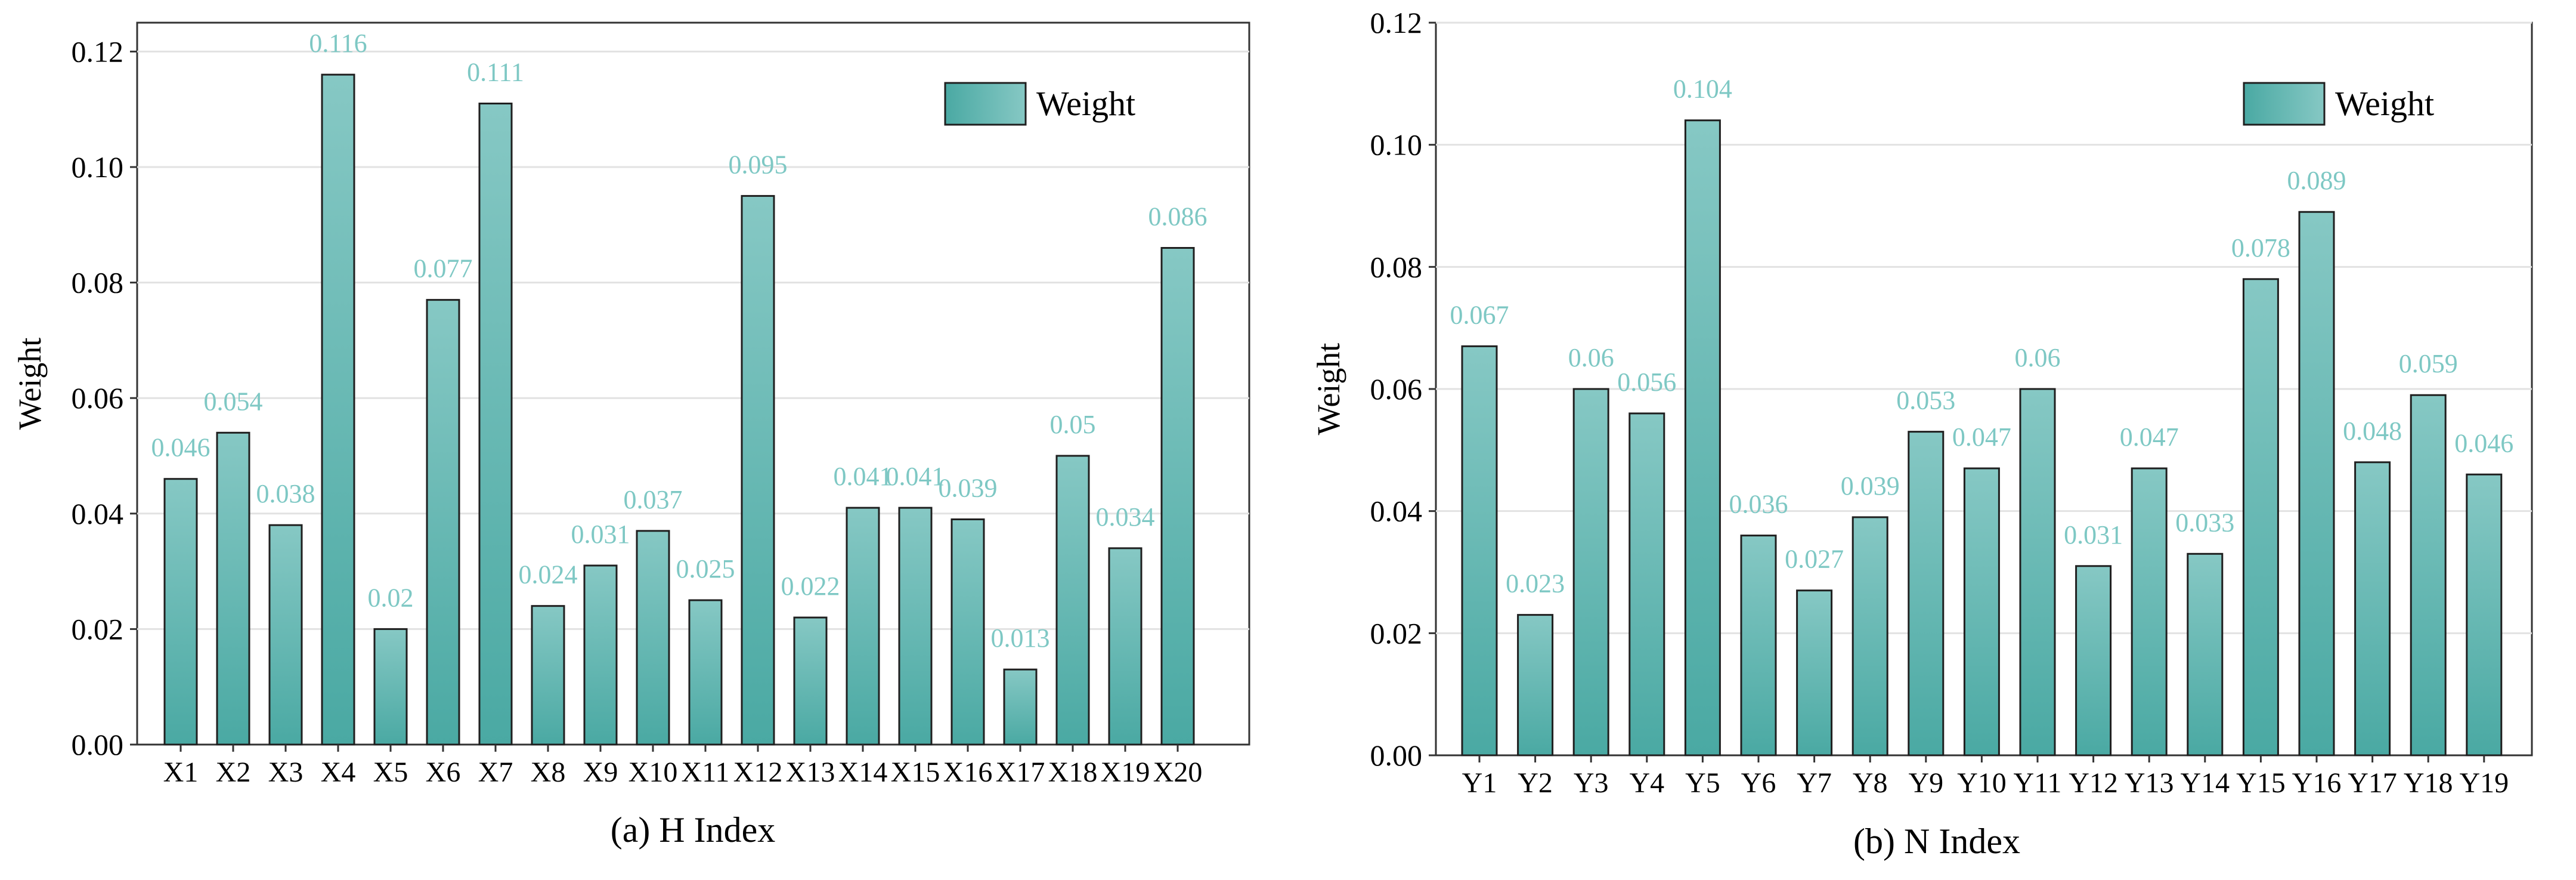 This screenshot has height=880, width=2576. What do you see at coordinates (2260, 248) in the screenshot?
I see `data-label-Y15: 0.078` at bounding box center [2260, 248].